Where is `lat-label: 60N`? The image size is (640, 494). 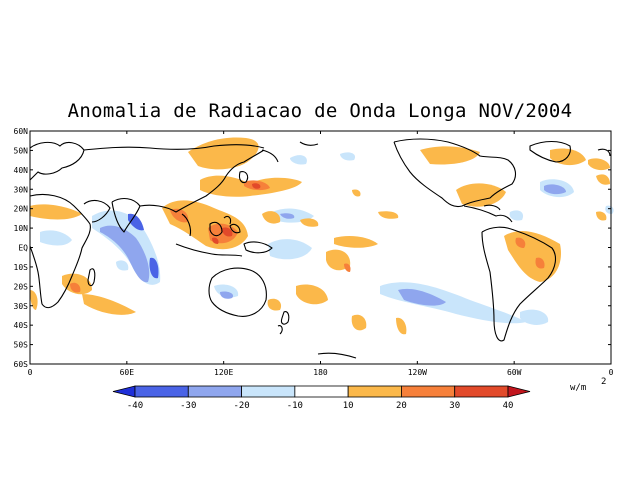
lat-label: 60N is located at coordinates (21, 131).